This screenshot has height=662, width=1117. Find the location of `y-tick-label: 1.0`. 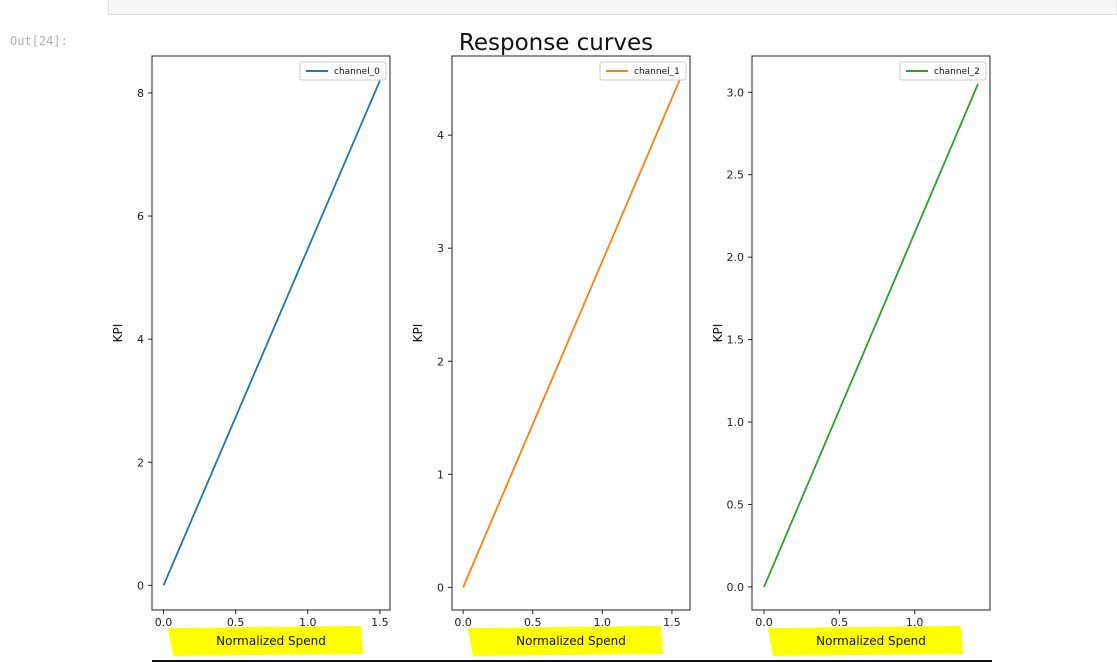

y-tick-label: 1.0 is located at coordinates (736, 422).